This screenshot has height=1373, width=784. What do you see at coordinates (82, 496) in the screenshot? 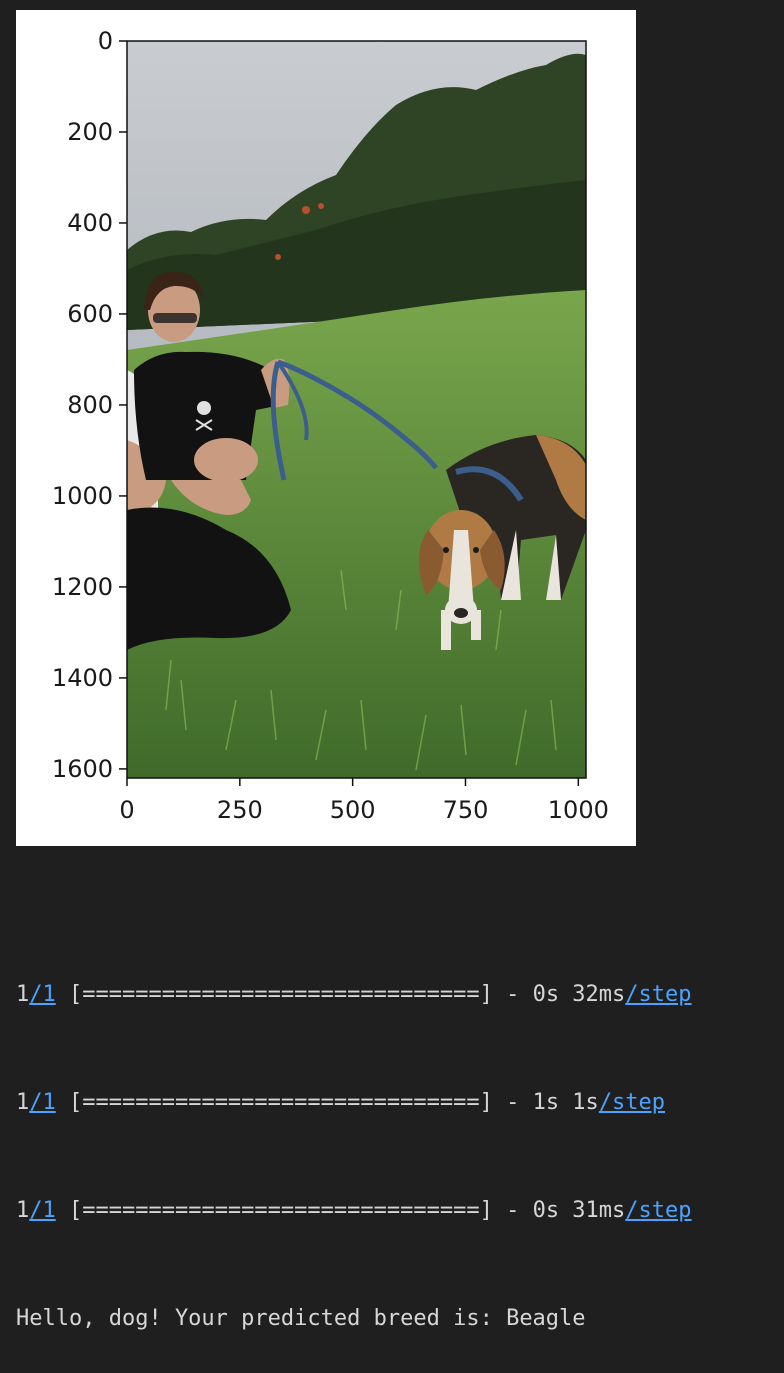
I see `y-tick-label: 1000` at bounding box center [82, 496].